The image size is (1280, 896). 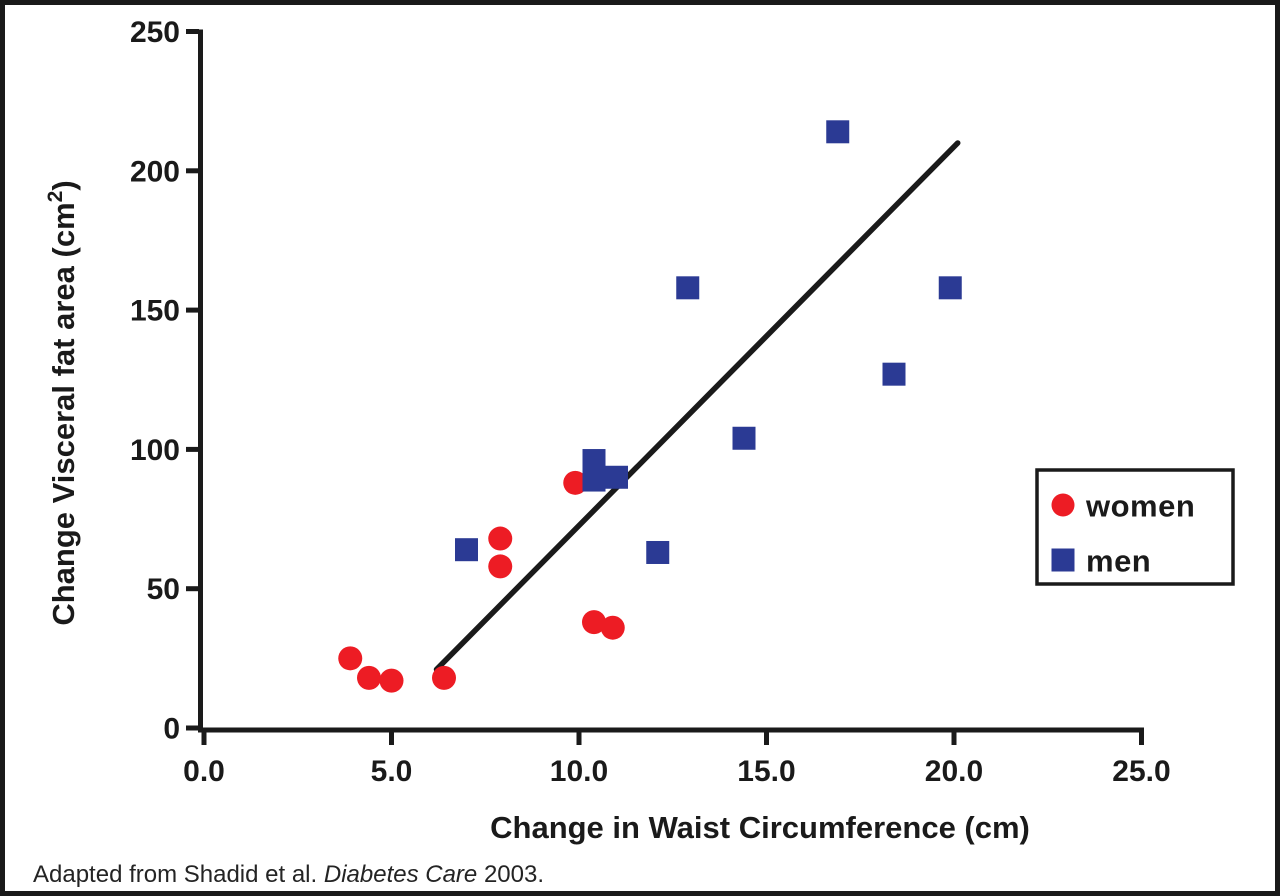 What do you see at coordinates (511, 874) in the screenshot?
I see `caption-suffix: 2003.` at bounding box center [511, 874].